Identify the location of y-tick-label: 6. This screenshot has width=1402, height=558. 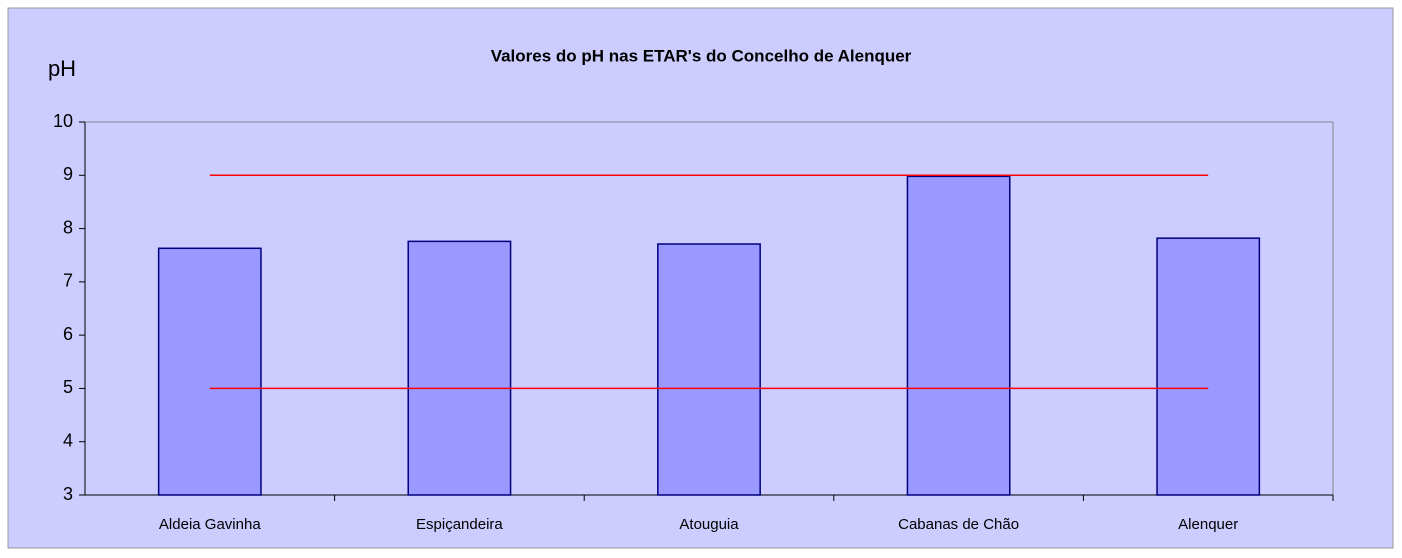
(68, 334).